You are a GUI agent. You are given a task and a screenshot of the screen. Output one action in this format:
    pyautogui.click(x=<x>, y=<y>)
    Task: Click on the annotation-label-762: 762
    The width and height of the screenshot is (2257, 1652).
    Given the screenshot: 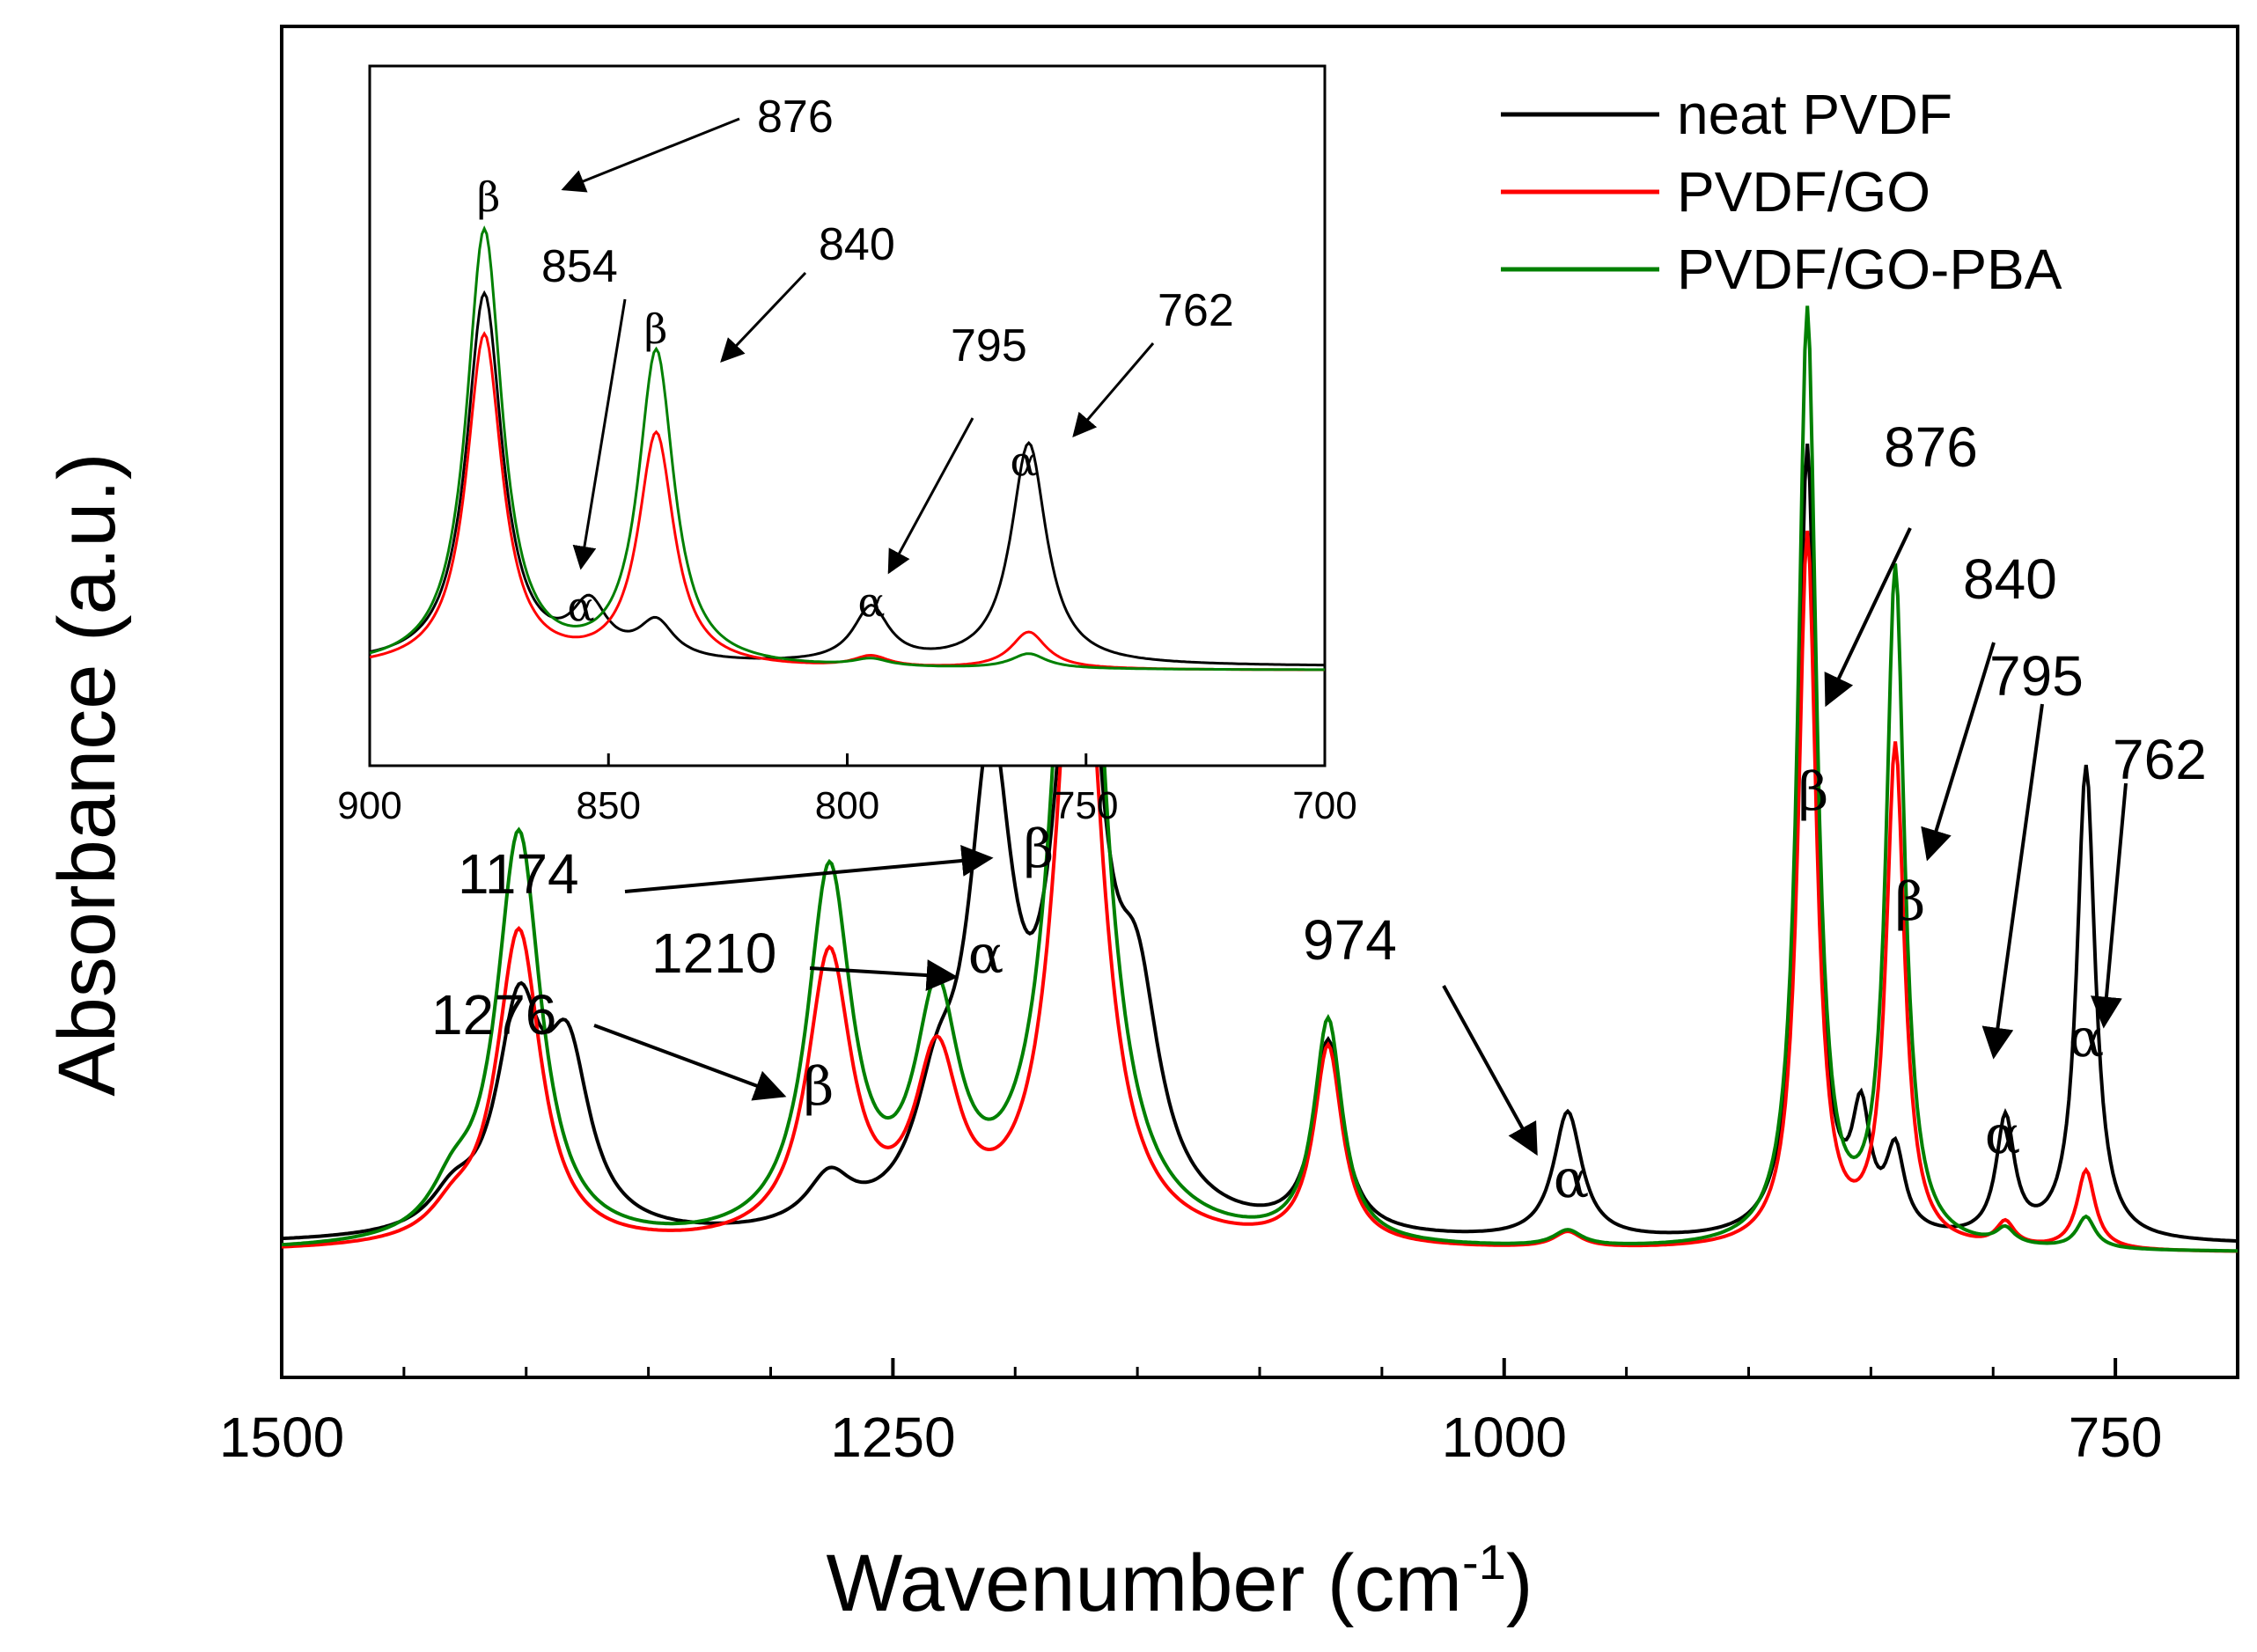 What is the action you would take?
    pyautogui.click(x=2160, y=759)
    